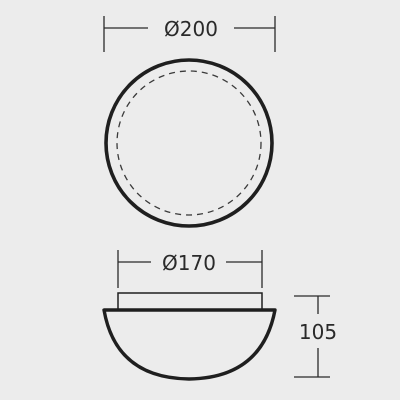 Image resolution: width=400 pixels, height=400 pixels. I want to click on inner-dashed-circle, so click(189, 143).